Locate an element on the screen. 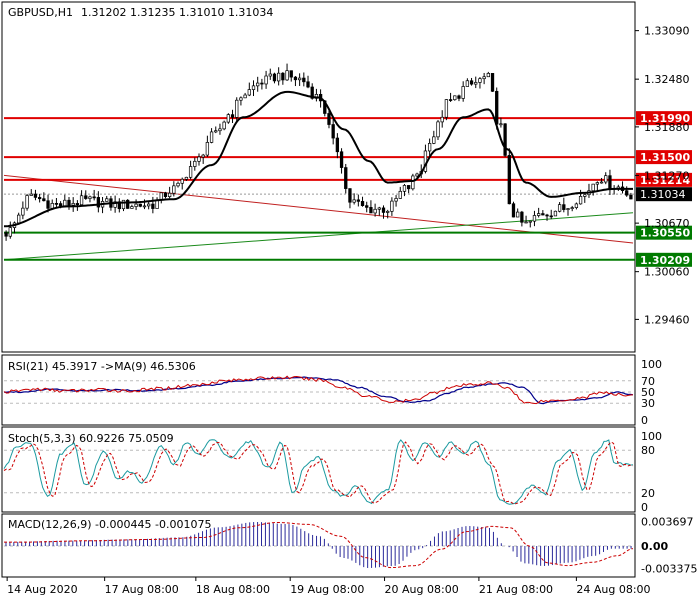  price-axis-label: 1.32480 is located at coordinates (667, 79).